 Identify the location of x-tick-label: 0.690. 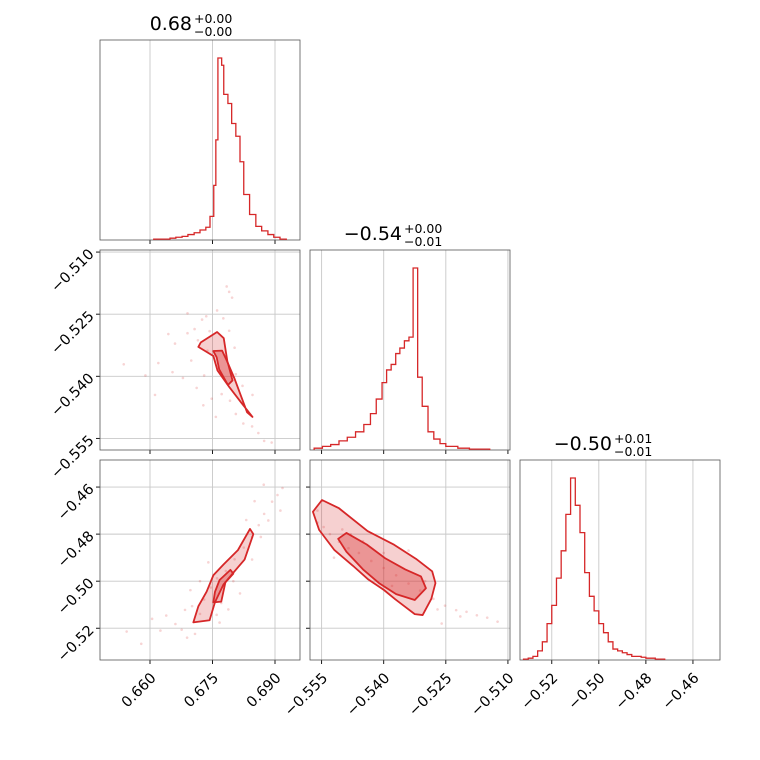
(264, 690).